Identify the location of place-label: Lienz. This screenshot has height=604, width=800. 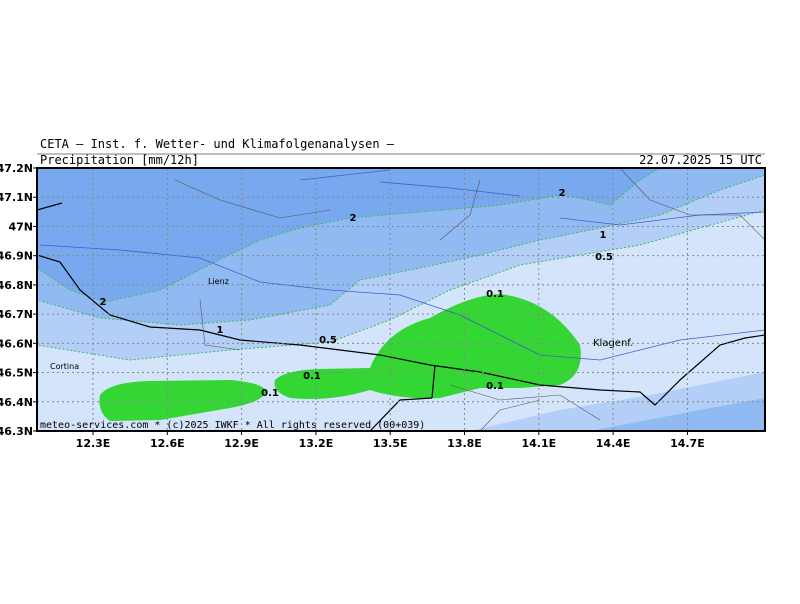
(218, 281).